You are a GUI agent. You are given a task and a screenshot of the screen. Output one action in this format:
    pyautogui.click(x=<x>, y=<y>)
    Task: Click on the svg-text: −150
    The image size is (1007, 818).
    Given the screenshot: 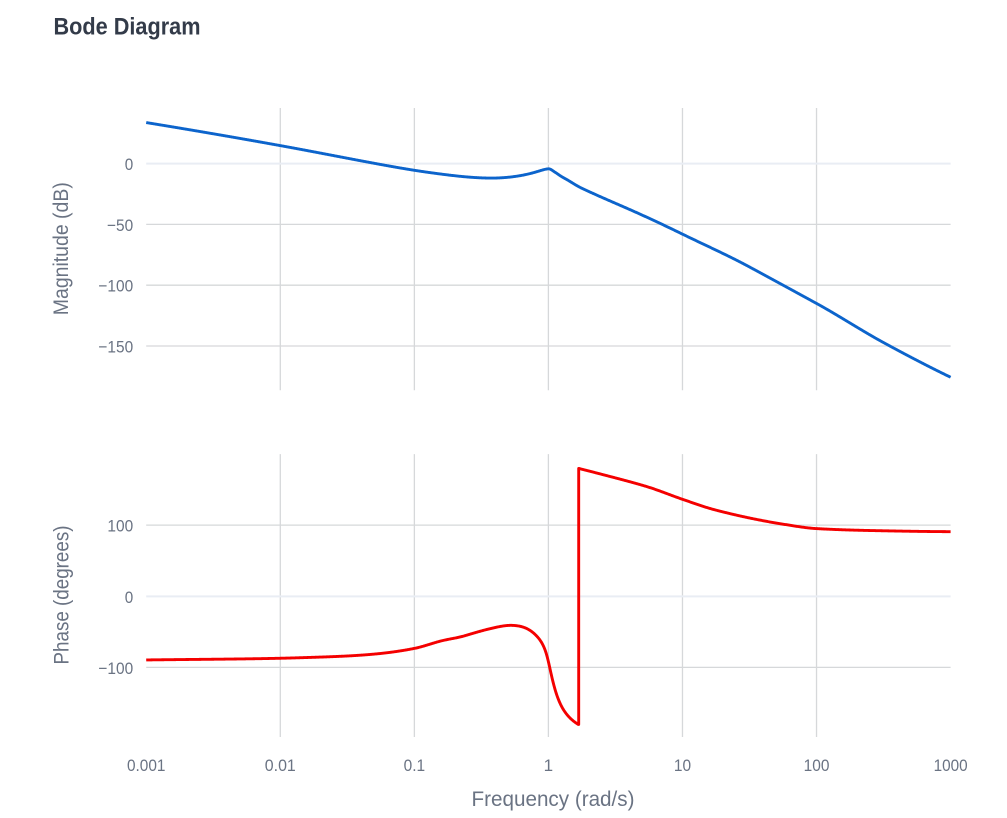 What is the action you would take?
    pyautogui.click(x=115, y=346)
    